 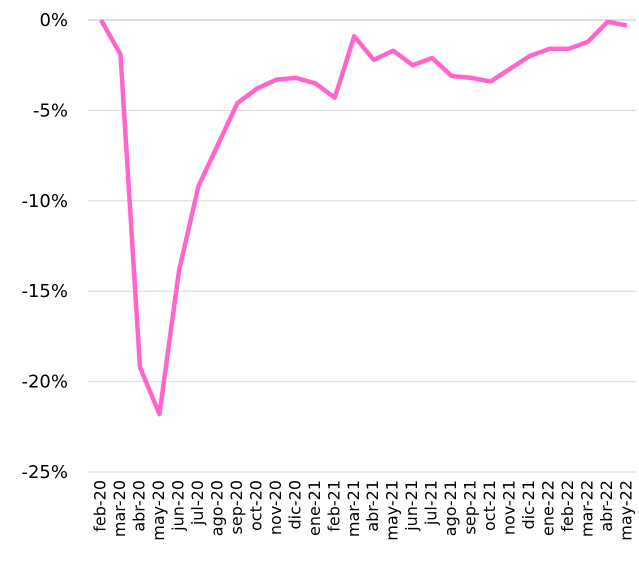 What do you see at coordinates (626, 510) in the screenshot?
I see `x-tick-label: may-22` at bounding box center [626, 510].